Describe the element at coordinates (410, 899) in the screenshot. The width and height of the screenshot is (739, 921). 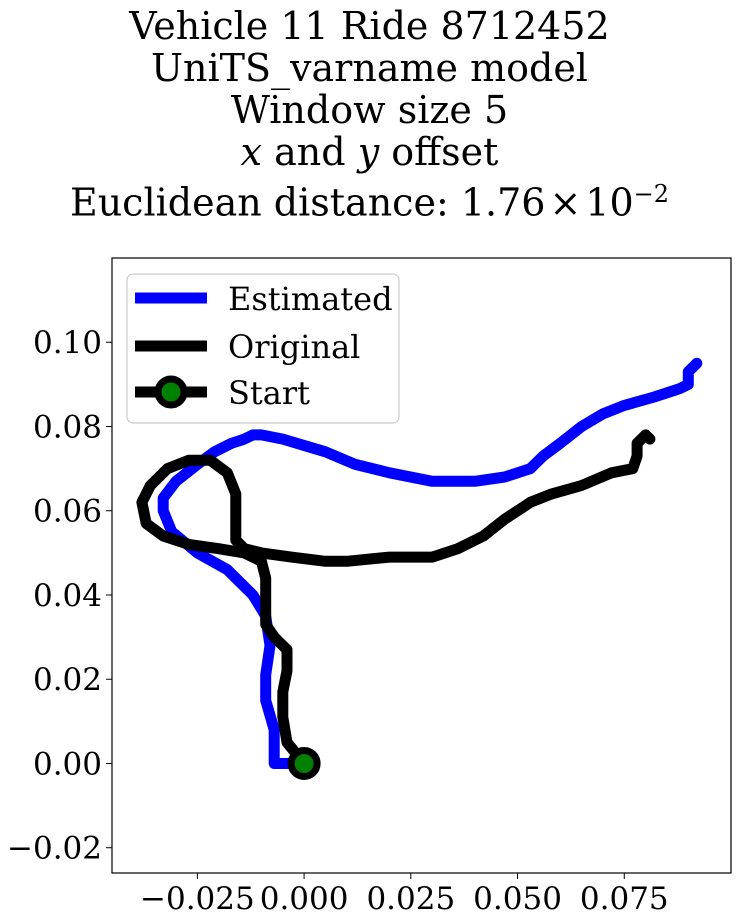
I see `x-tick-label: 0.025` at that location.